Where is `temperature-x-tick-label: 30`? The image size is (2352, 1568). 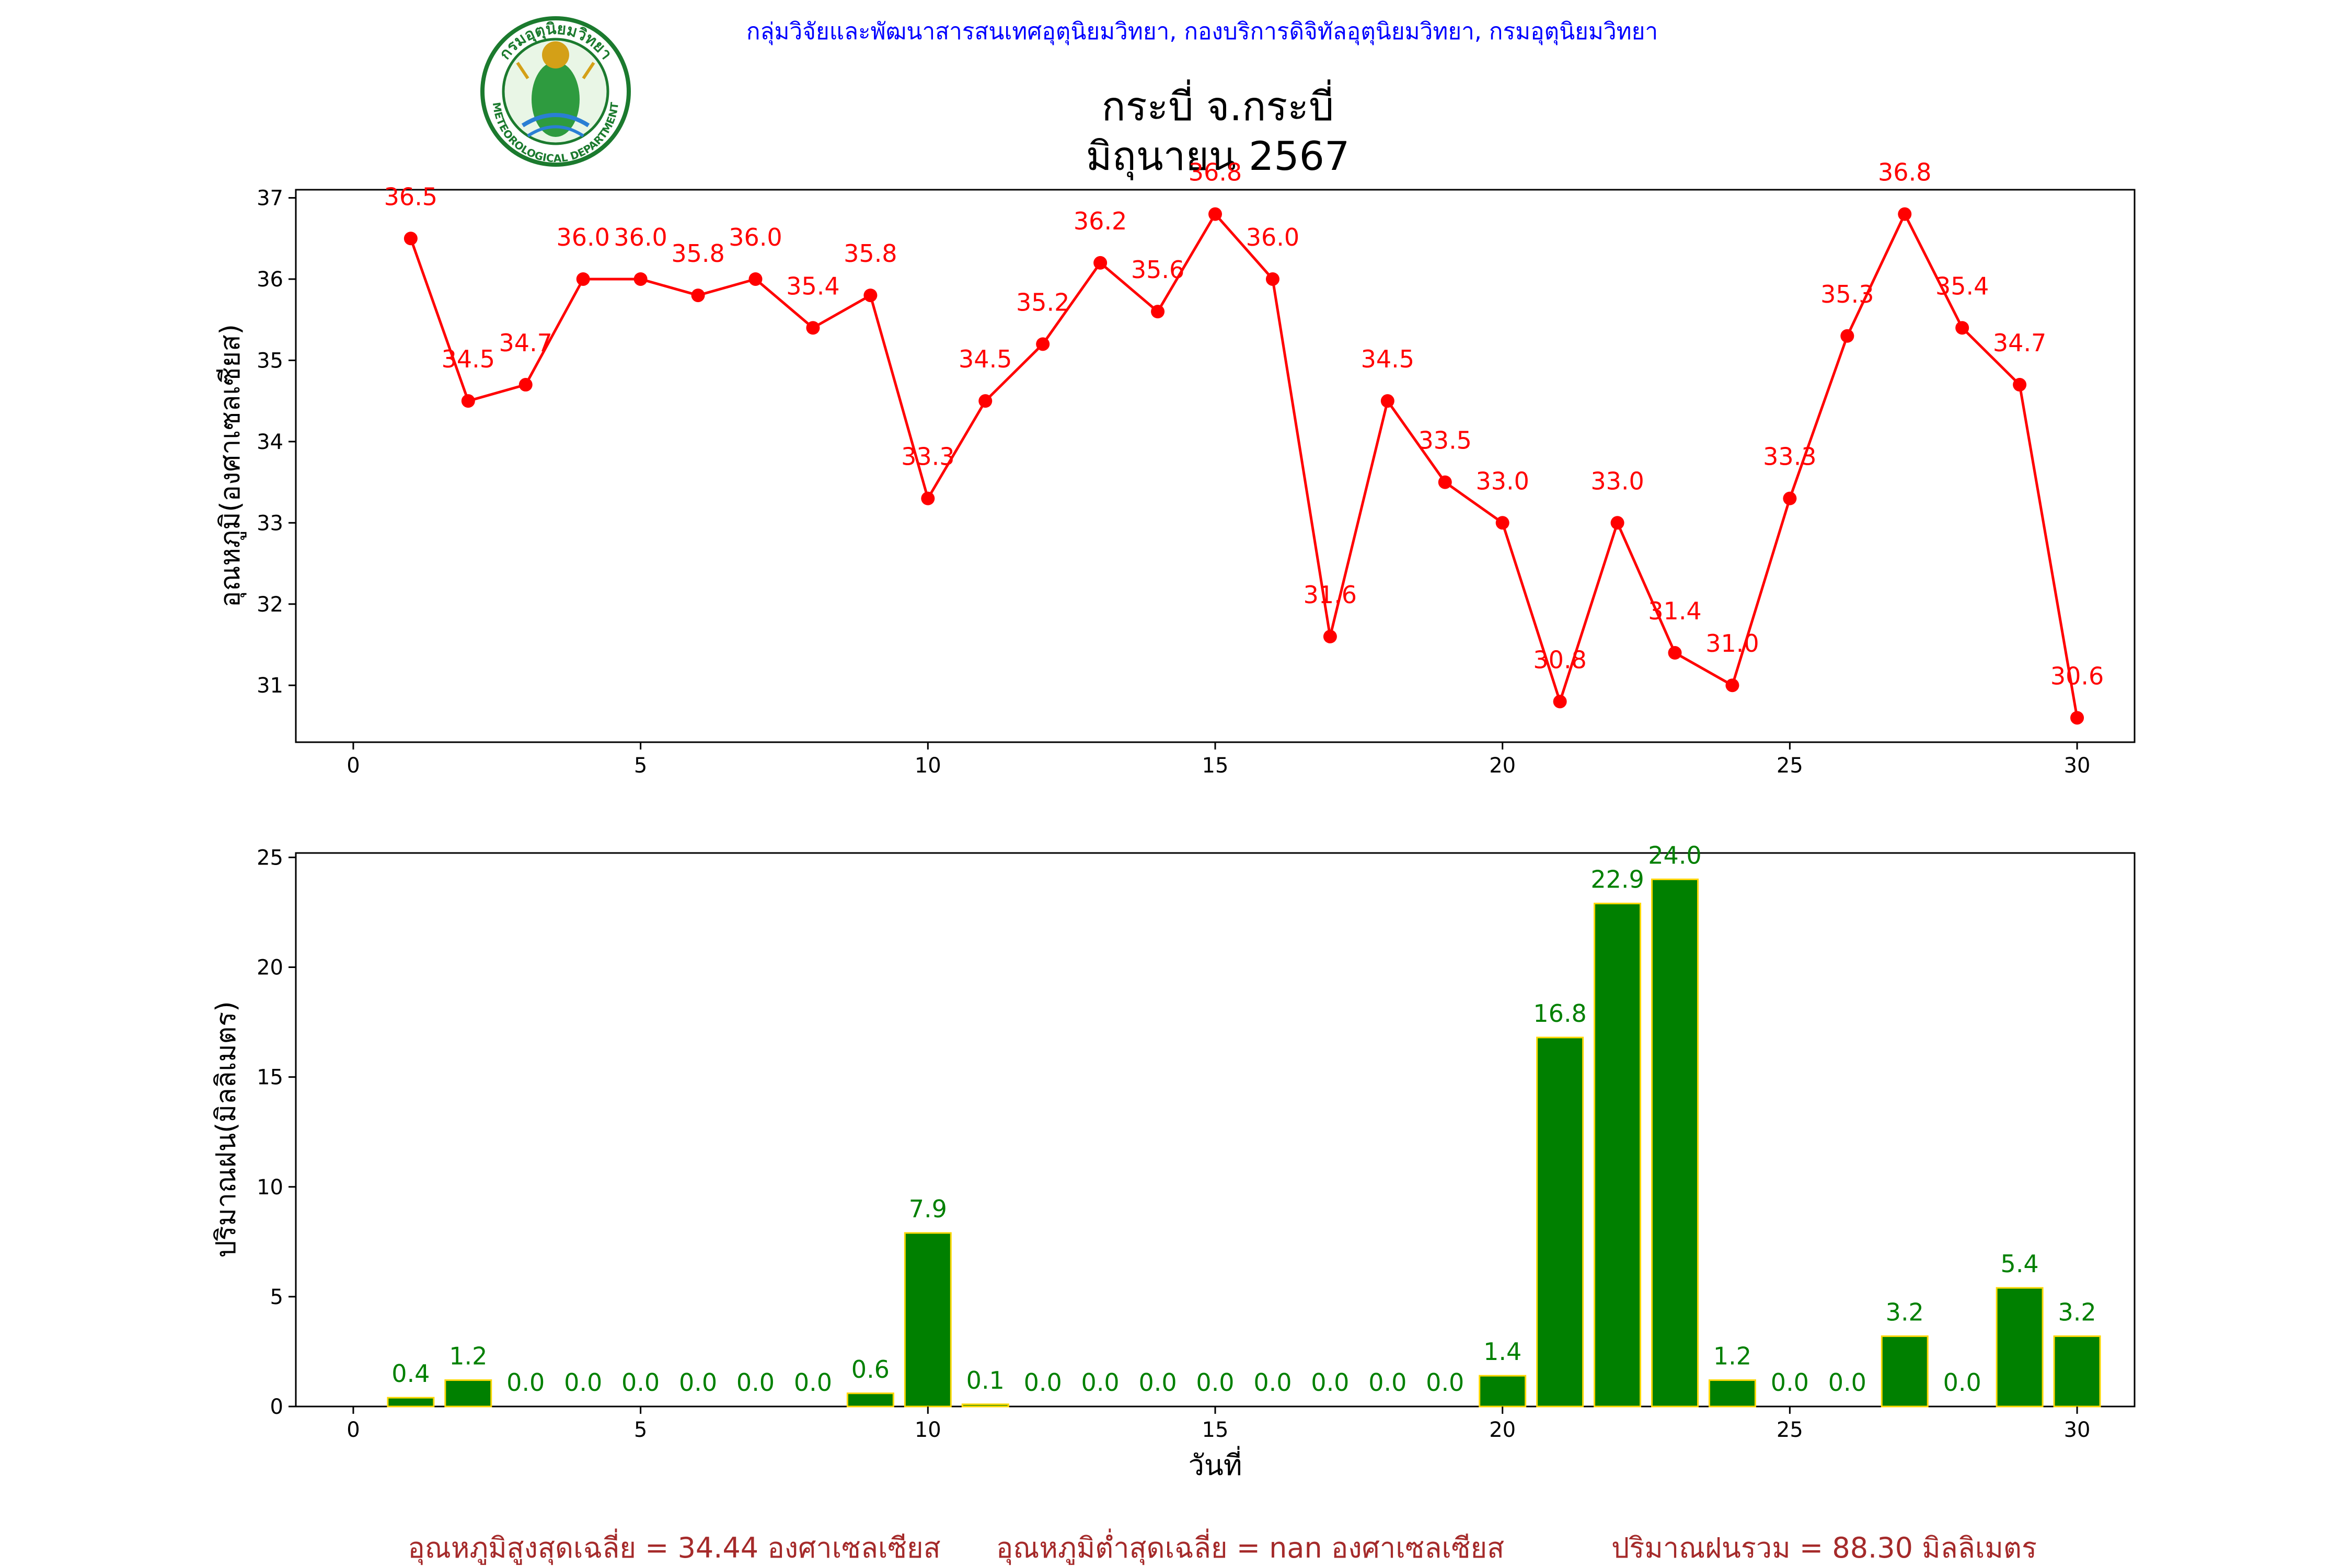 temperature-x-tick-label: 30 is located at coordinates (2077, 766).